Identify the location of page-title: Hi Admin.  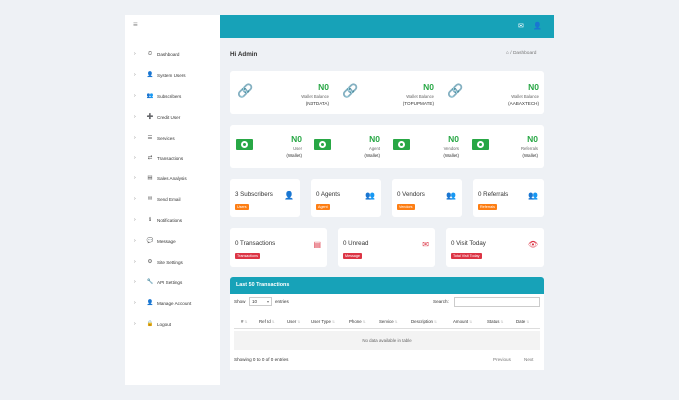
(244, 54).